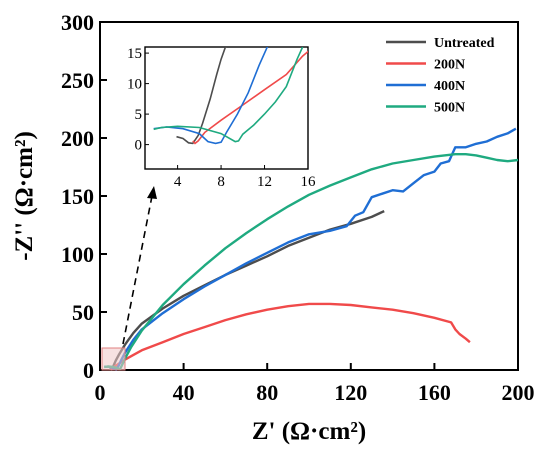 The image size is (550, 453). What do you see at coordinates (315, 384) in the screenshot?
I see `x-axis-ticks: 0 40 80 120 160 200` at bounding box center [315, 384].